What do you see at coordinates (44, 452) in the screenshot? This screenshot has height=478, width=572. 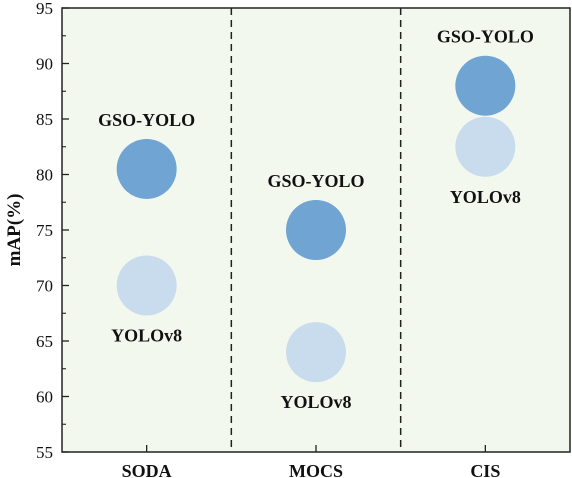 I see `y-tick-label: 55` at bounding box center [44, 452].